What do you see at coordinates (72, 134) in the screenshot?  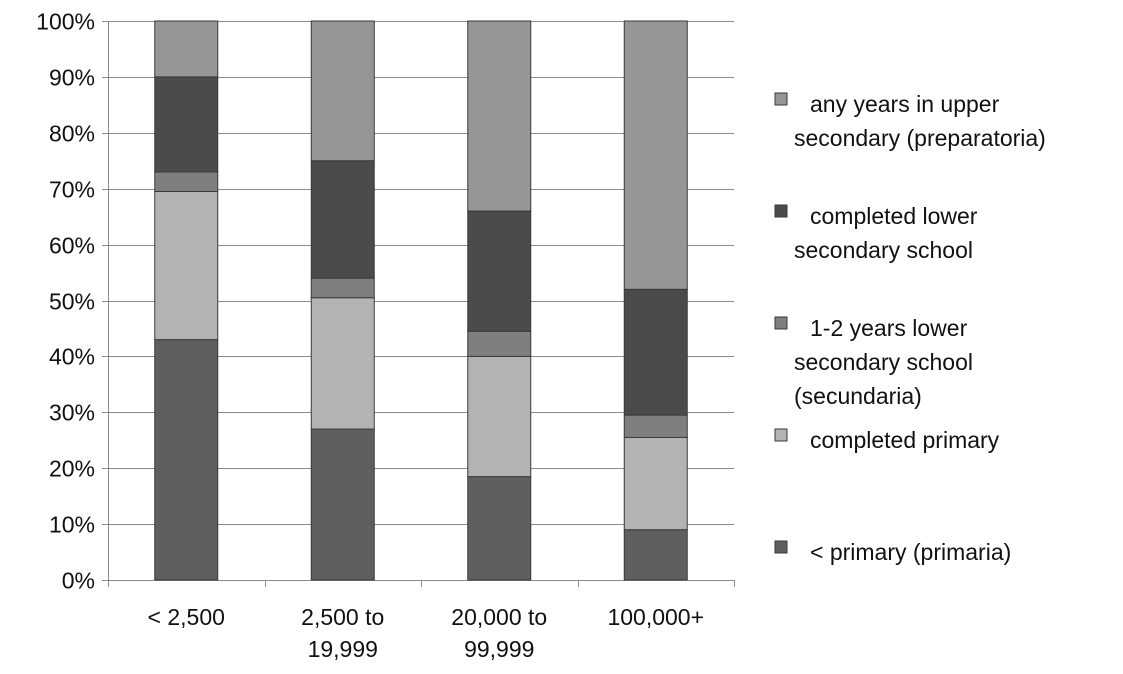 I see `y-tick-label: 80%` at bounding box center [72, 134].